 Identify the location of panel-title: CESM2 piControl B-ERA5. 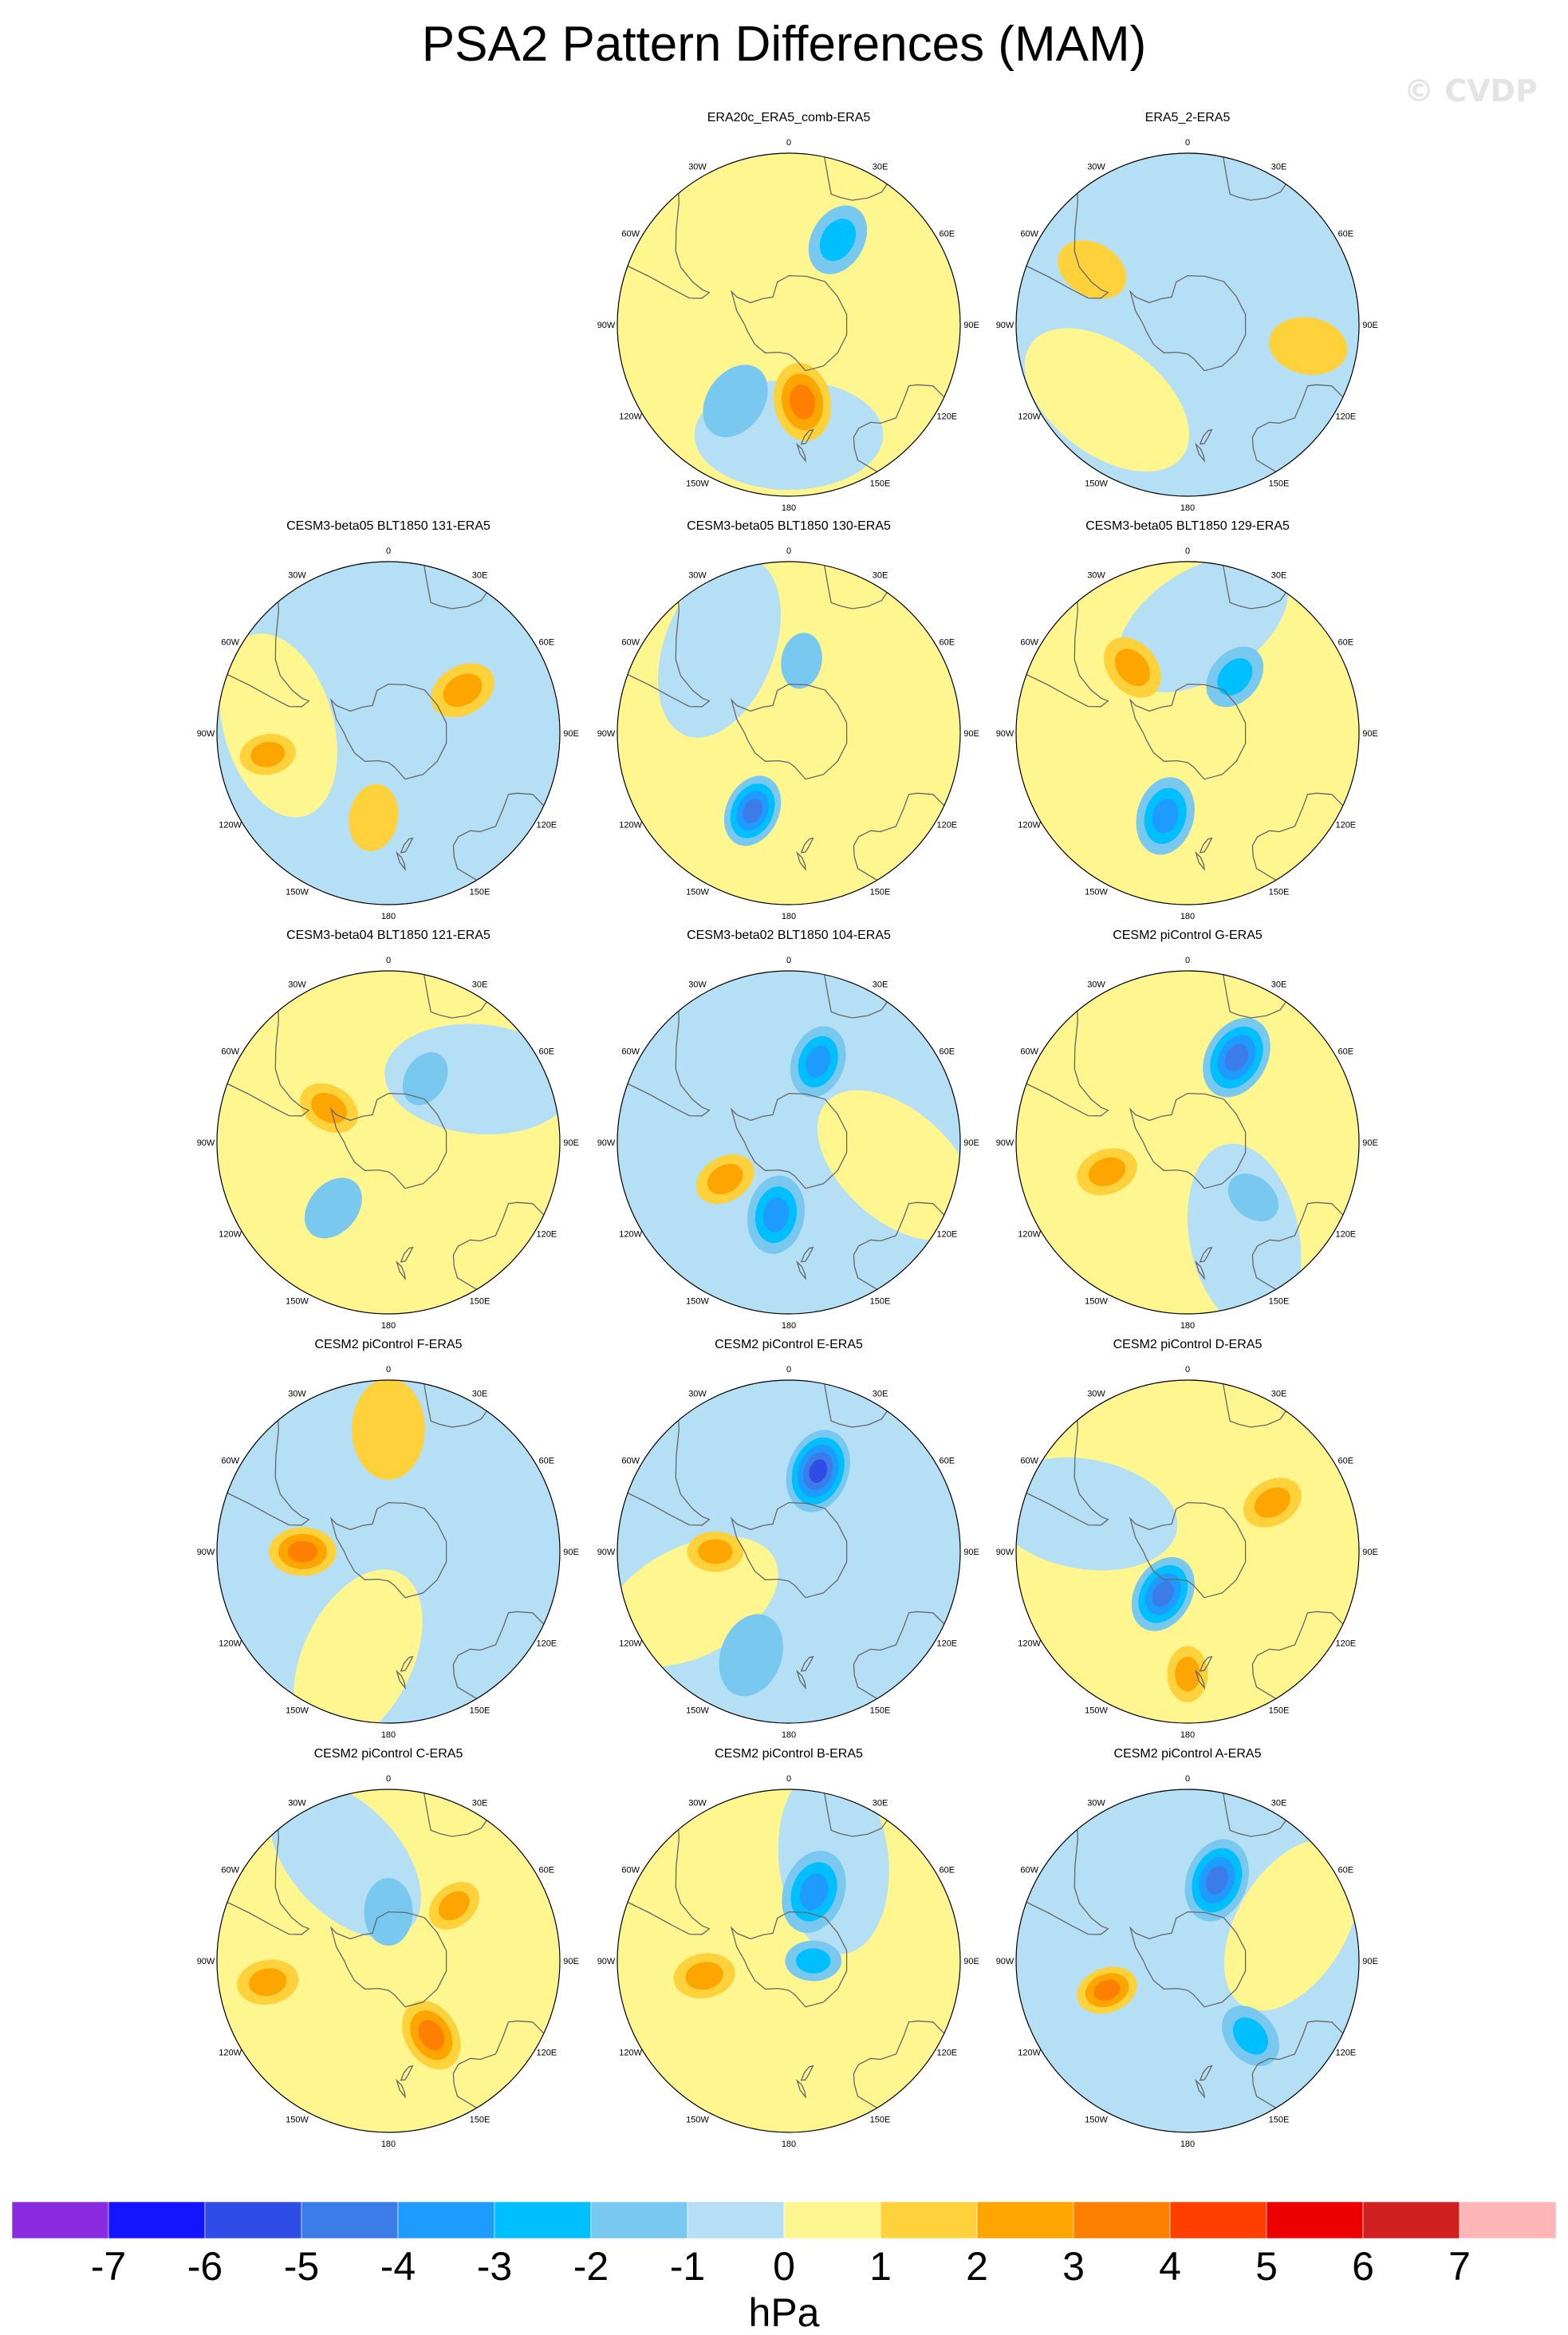
(789, 1754).